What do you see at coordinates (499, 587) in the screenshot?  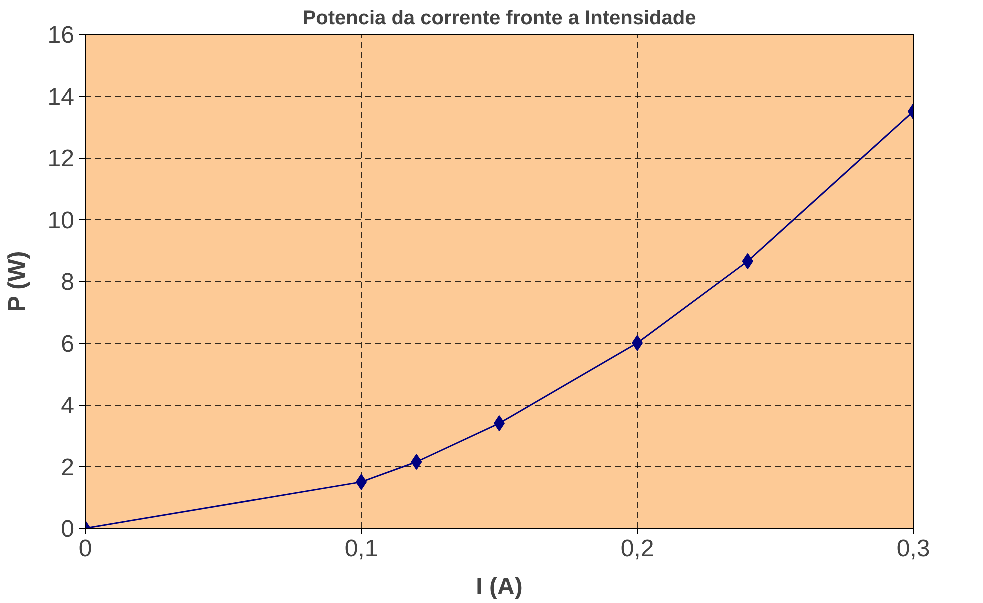 I see `x-axis-title: I (A)` at bounding box center [499, 587].